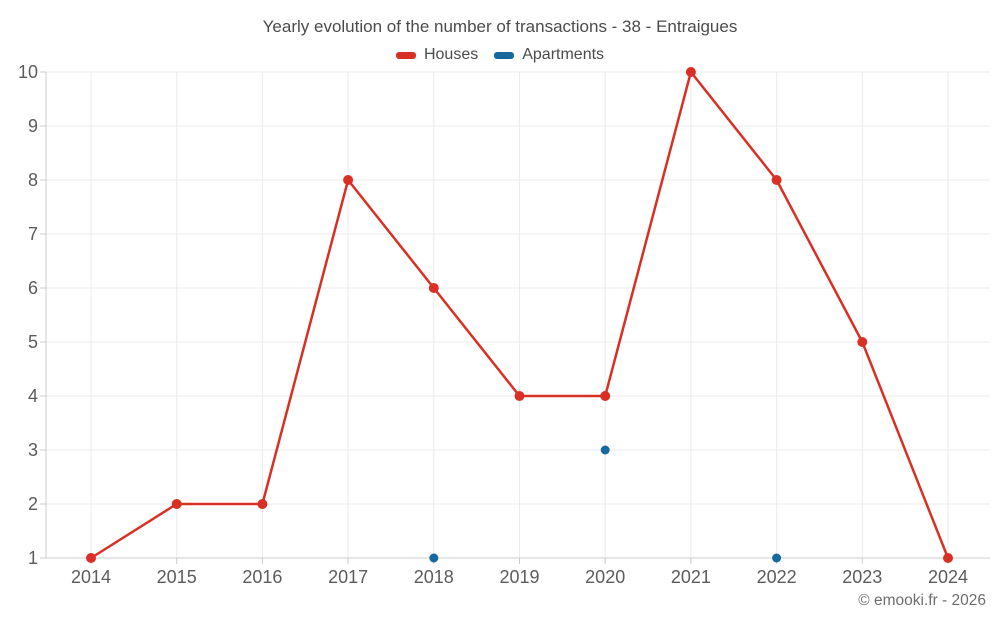 This screenshot has height=625, width=1000. What do you see at coordinates (563, 54) in the screenshot?
I see `legend-label-apartments: Apartments` at bounding box center [563, 54].